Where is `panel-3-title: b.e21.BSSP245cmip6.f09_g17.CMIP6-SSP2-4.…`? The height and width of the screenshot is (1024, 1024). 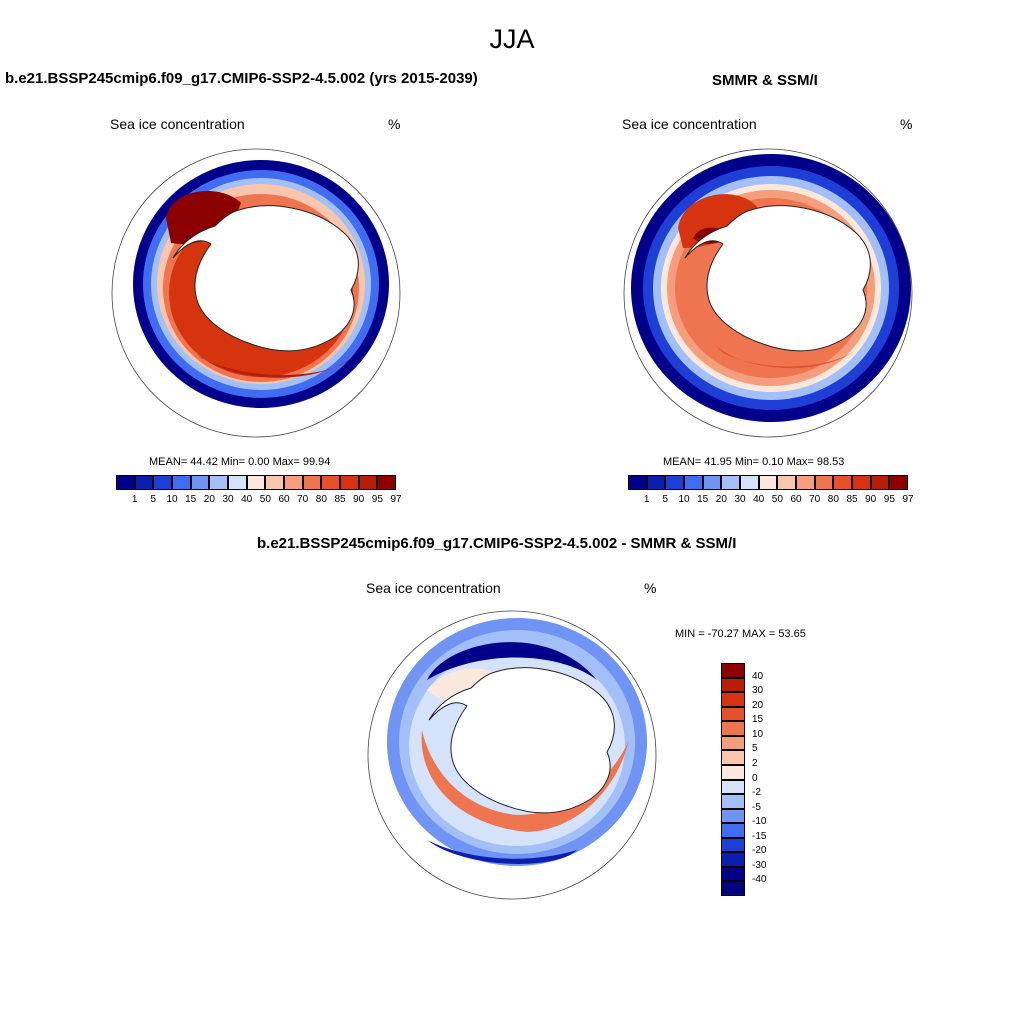 panel-3-title: b.e21.BSSP245cmip6.f09_g17.CMIP6-SSP2-4.… is located at coordinates (497, 543).